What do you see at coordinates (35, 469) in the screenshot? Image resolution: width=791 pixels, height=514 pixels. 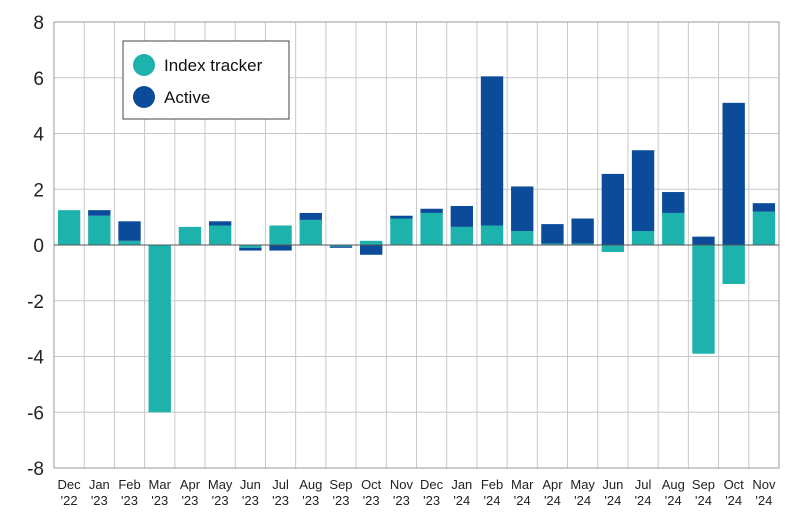 I see `y-tick-label: -8` at bounding box center [35, 469].